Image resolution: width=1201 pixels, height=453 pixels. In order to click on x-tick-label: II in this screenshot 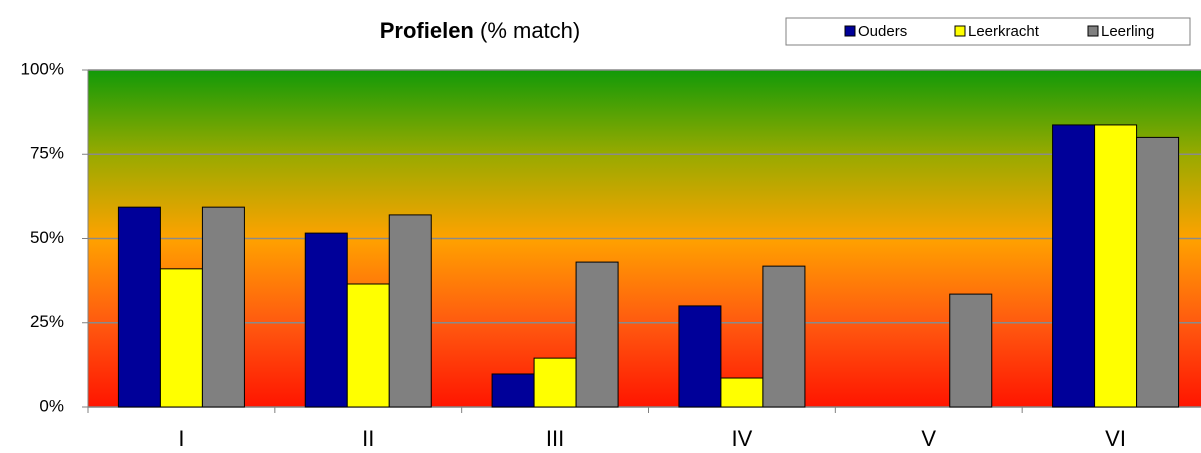, I will do `click(368, 437)`.